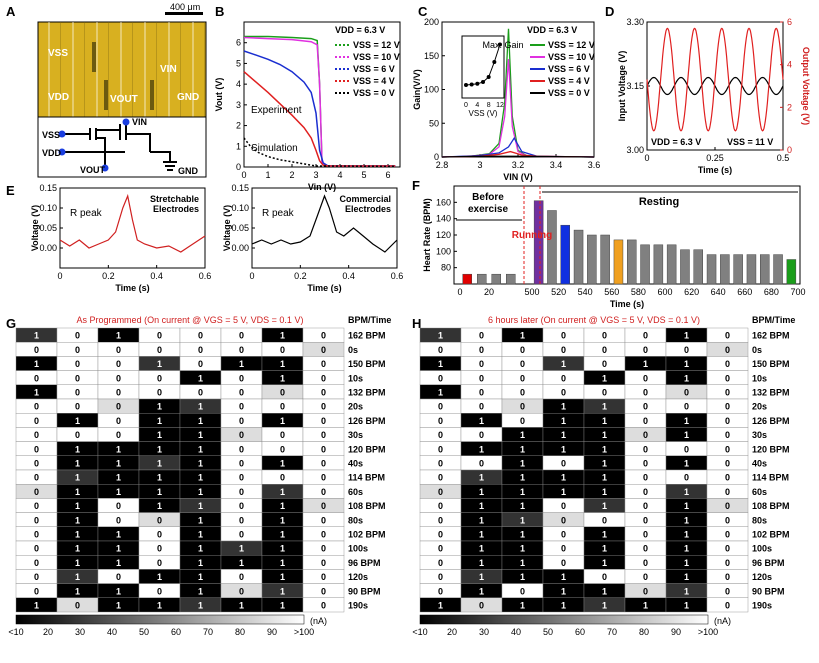 This screenshot has width=819, height=663. Describe the element at coordinates (324, 223) in the screenshot. I see `ecg-trace` at that location.